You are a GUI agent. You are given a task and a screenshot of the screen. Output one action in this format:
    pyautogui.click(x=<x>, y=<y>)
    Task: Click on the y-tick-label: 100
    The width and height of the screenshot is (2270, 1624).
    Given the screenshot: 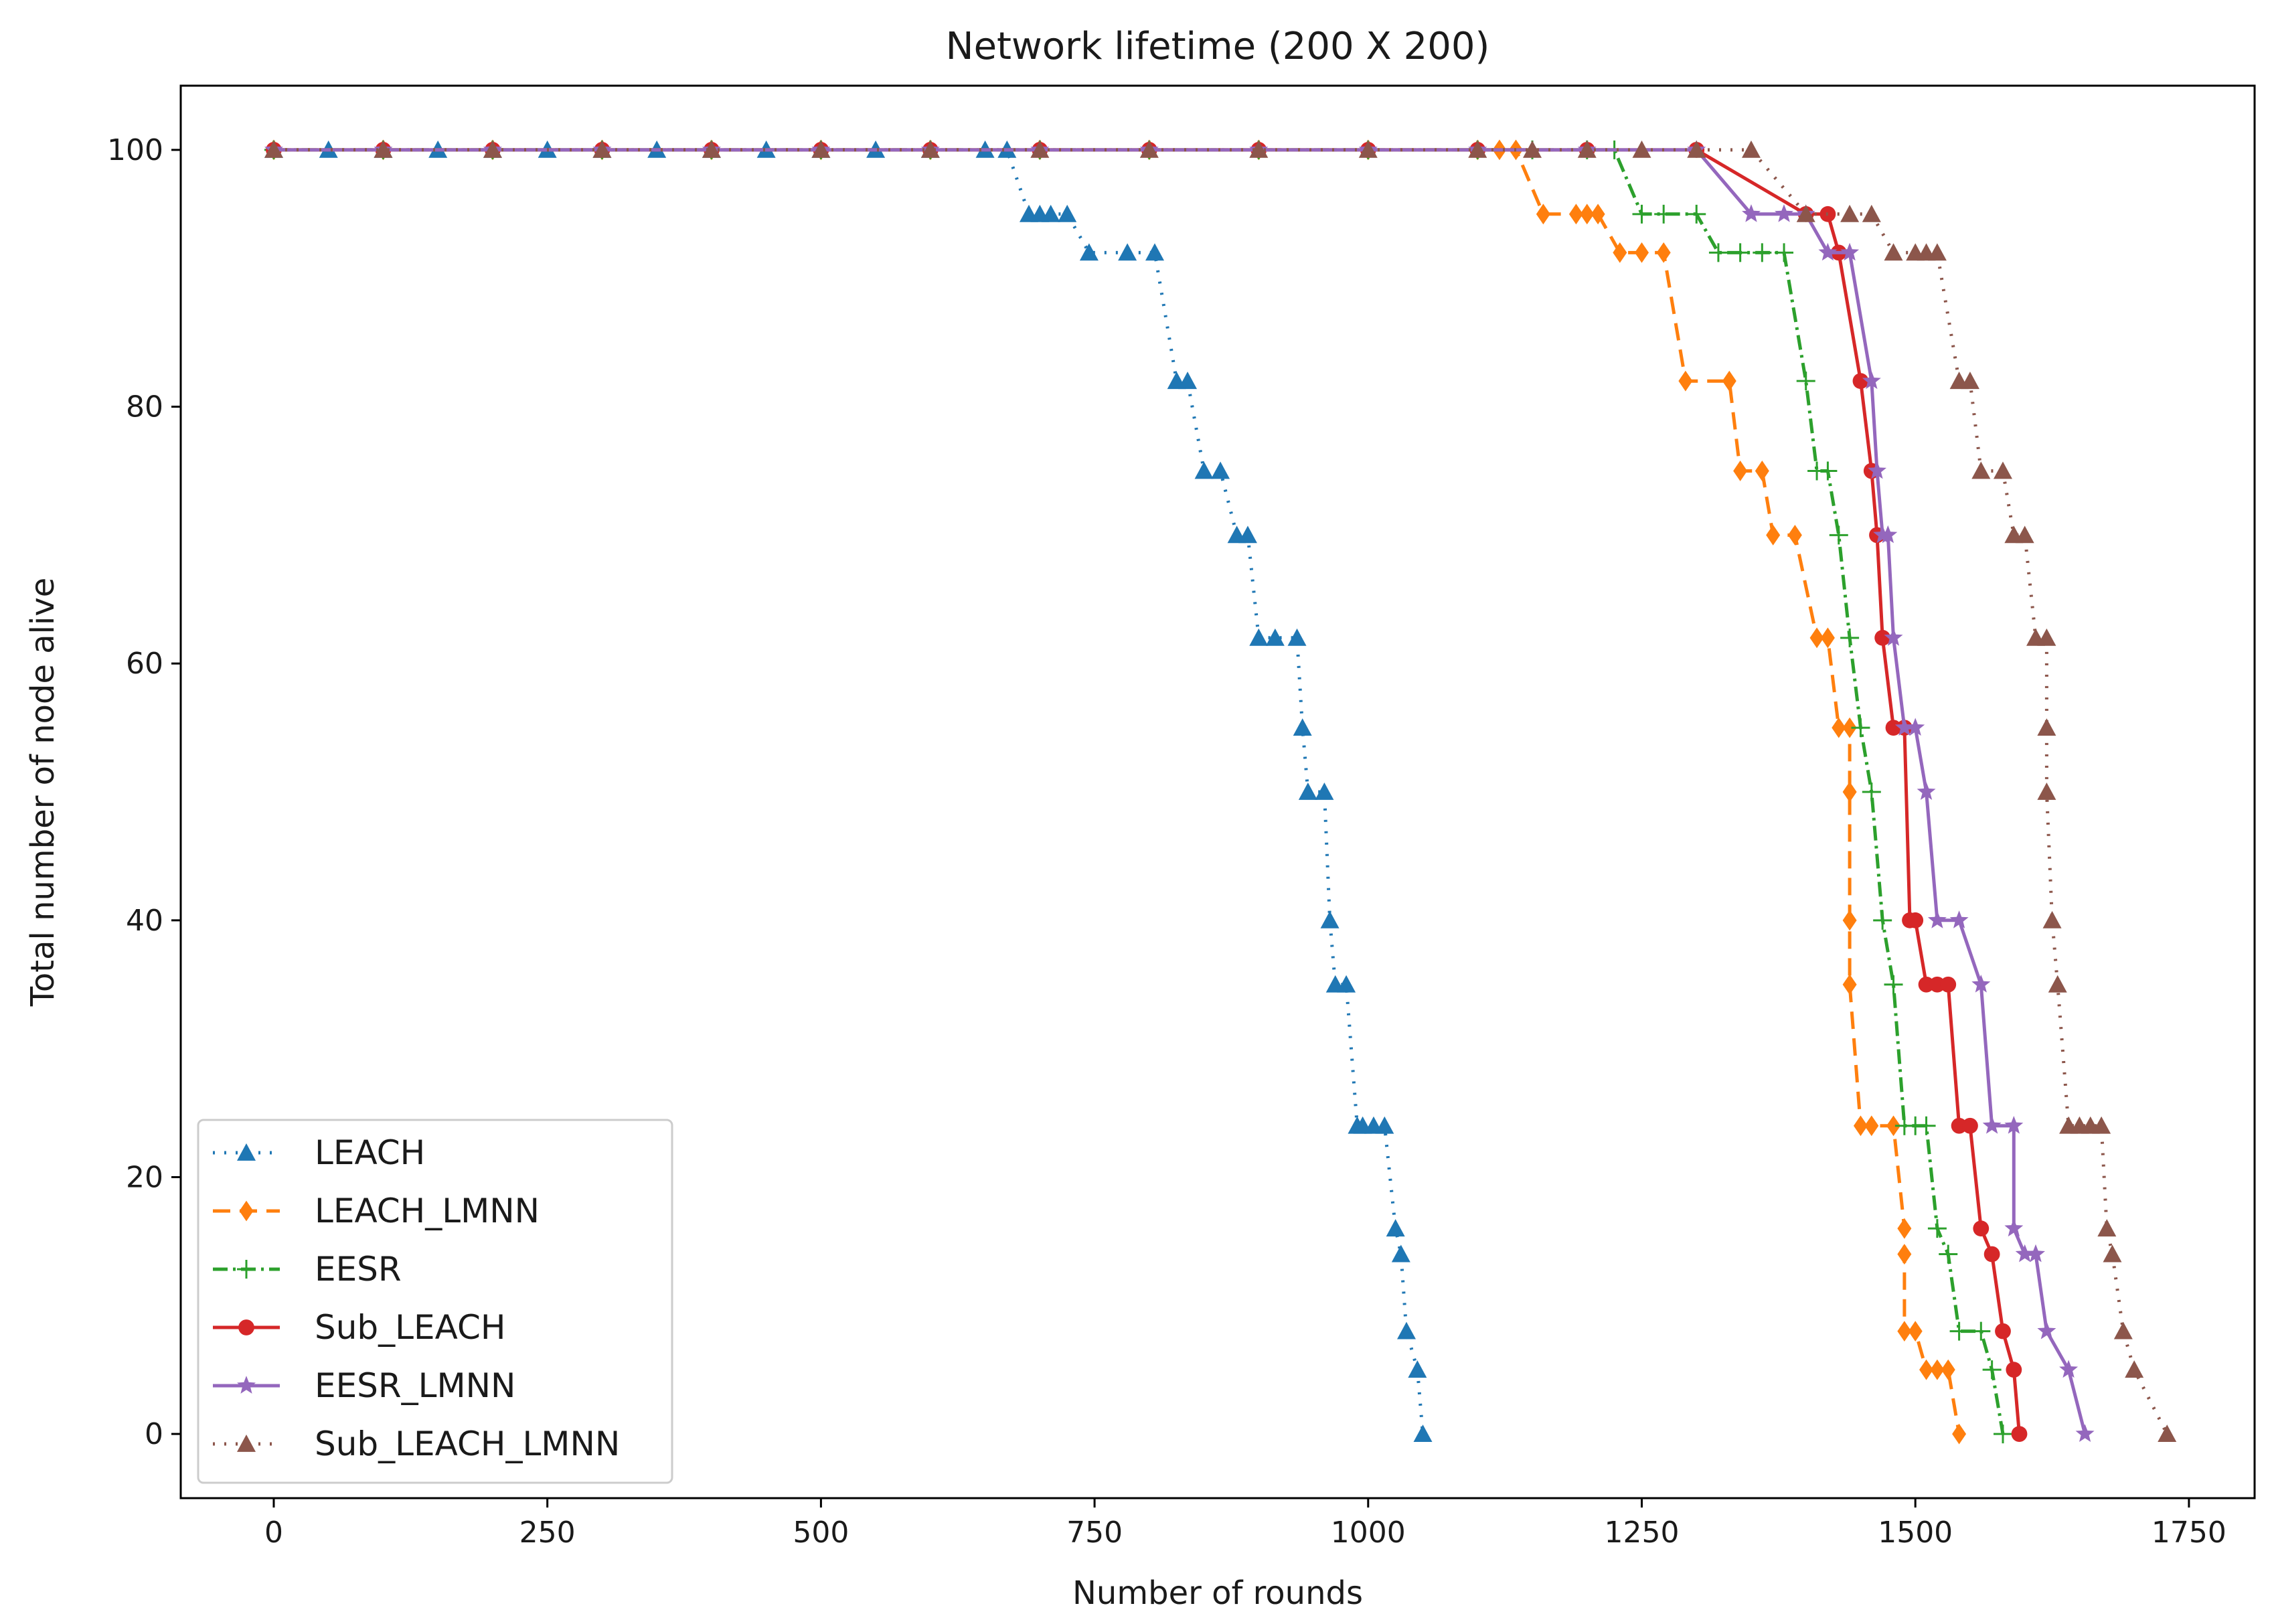 What is the action you would take?
    pyautogui.click(x=135, y=150)
    